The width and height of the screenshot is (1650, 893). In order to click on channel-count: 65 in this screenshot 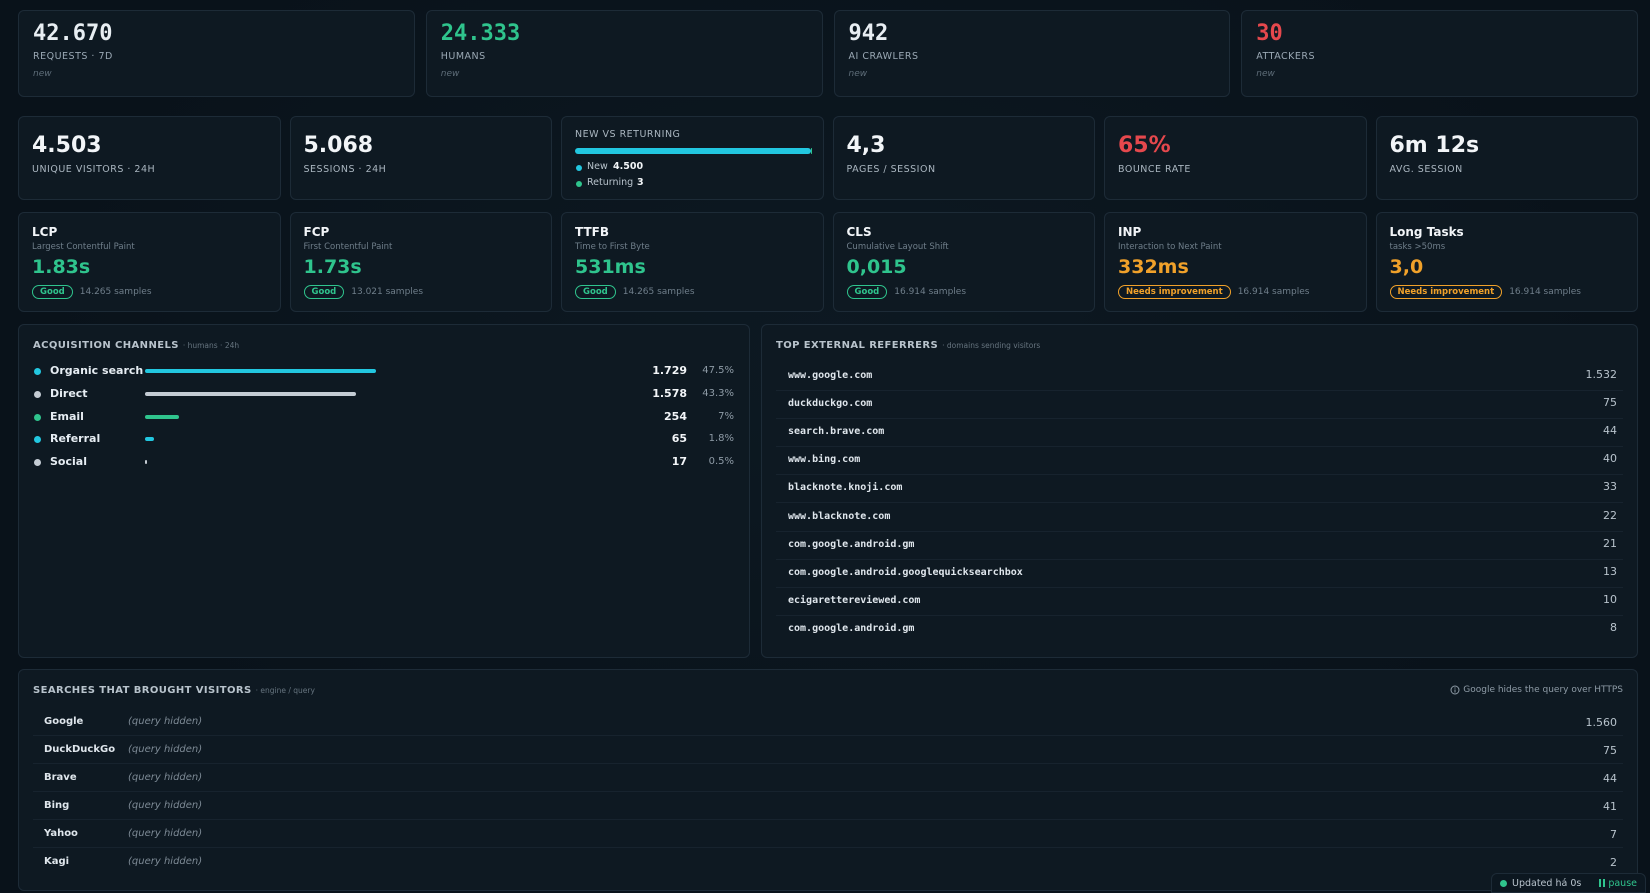, I will do `click(679, 439)`.